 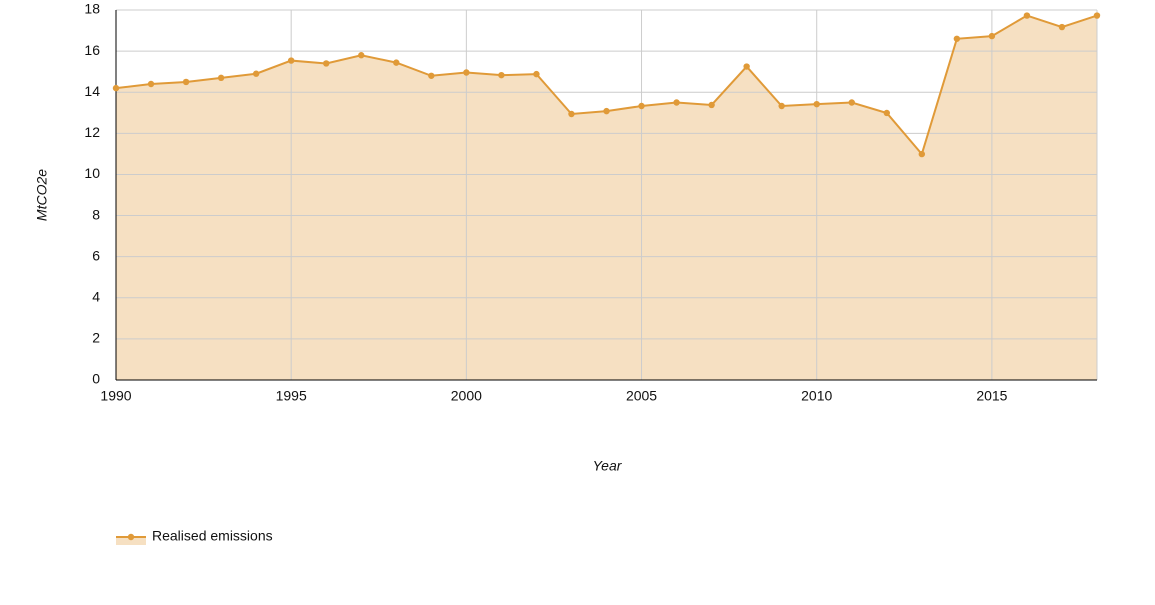 I want to click on y-tick-label: 14, so click(x=92, y=91).